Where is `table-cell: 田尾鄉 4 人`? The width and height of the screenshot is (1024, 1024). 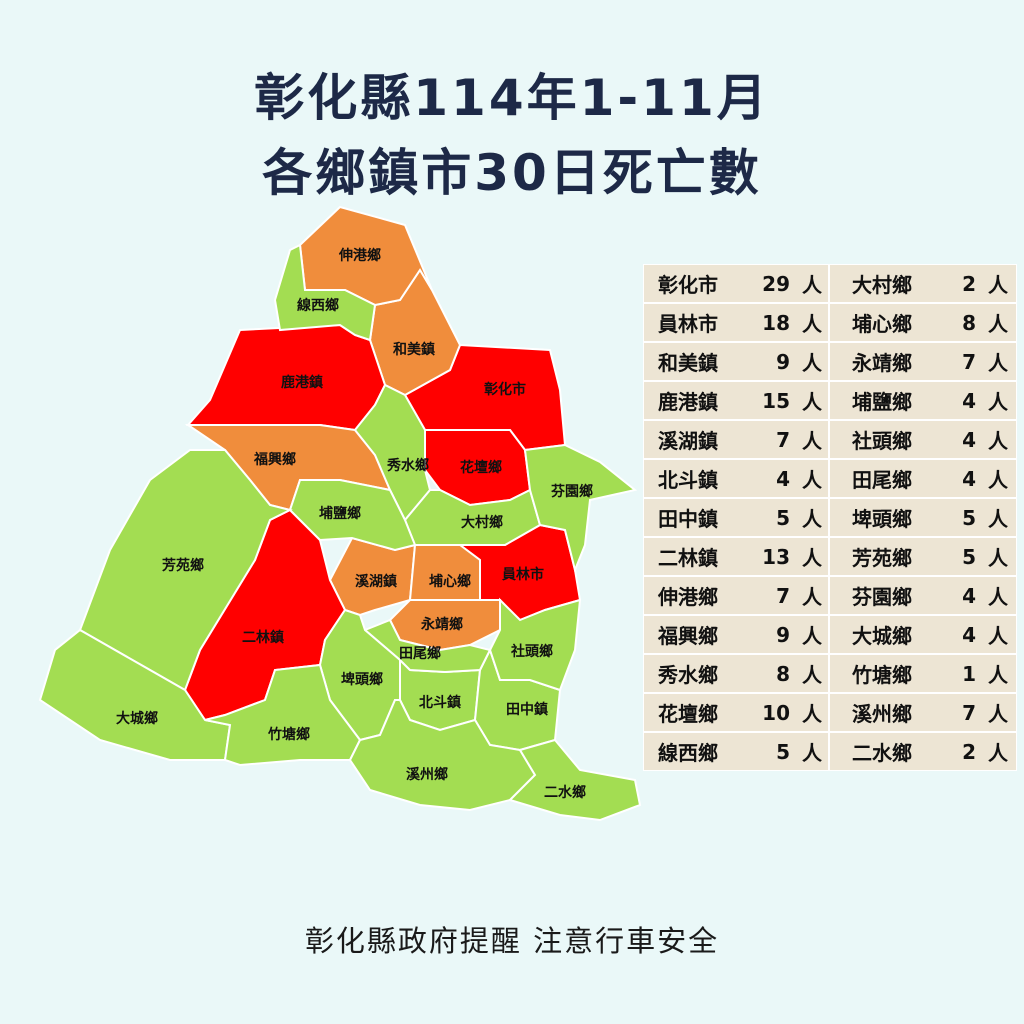
table-cell: 田尾鄉 4 人 is located at coordinates (923, 478).